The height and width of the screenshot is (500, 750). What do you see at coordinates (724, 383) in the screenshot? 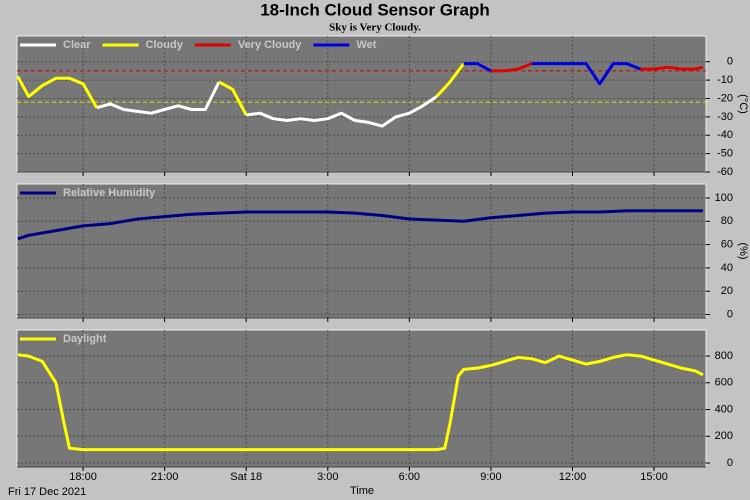
I see `y-tick-label: 600` at bounding box center [724, 383].